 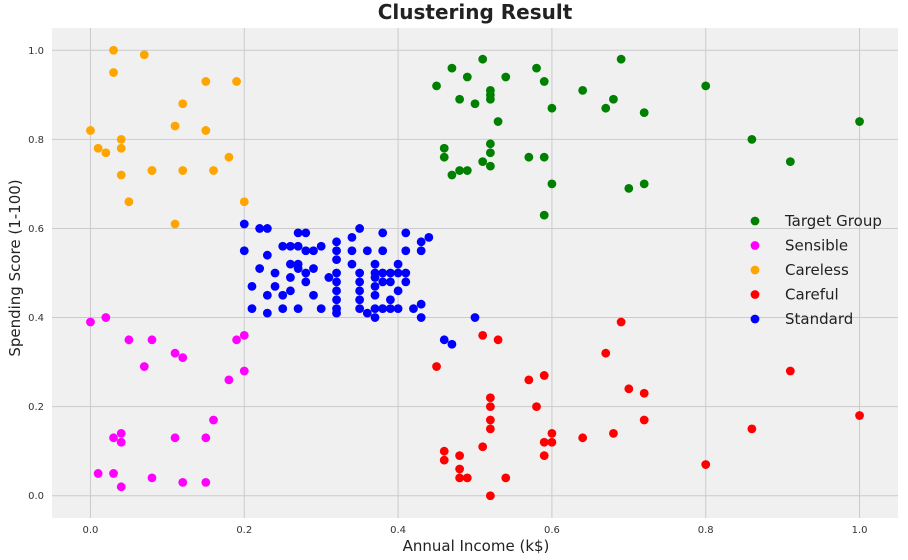 What do you see at coordinates (706, 530) in the screenshot?
I see `x-tick-label: 0.8` at bounding box center [706, 530].